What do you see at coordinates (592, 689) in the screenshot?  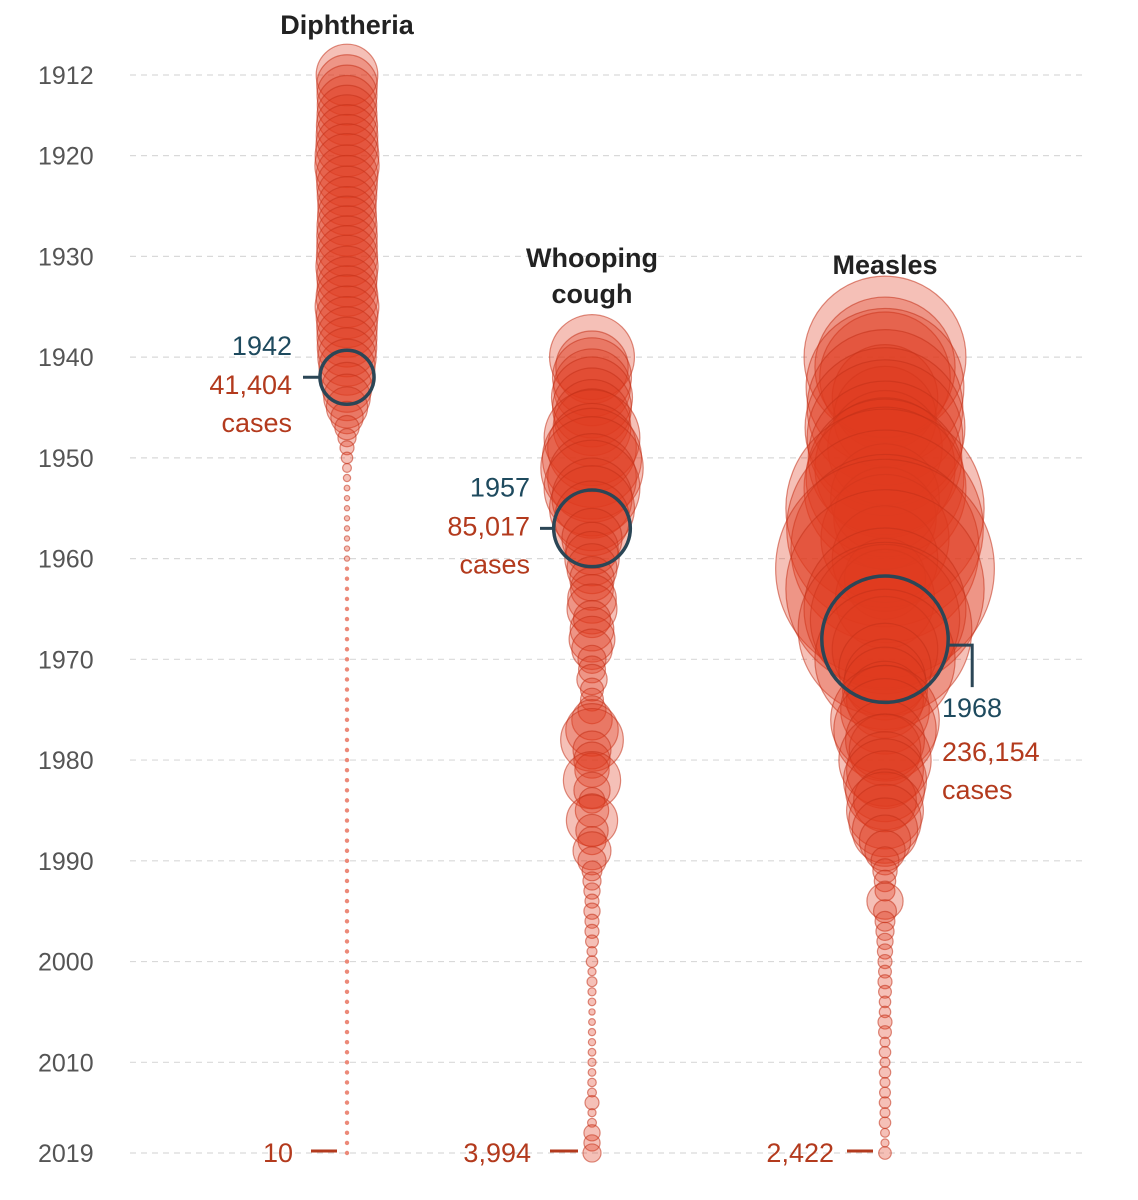 I see `bubble-1-1973` at bounding box center [592, 689].